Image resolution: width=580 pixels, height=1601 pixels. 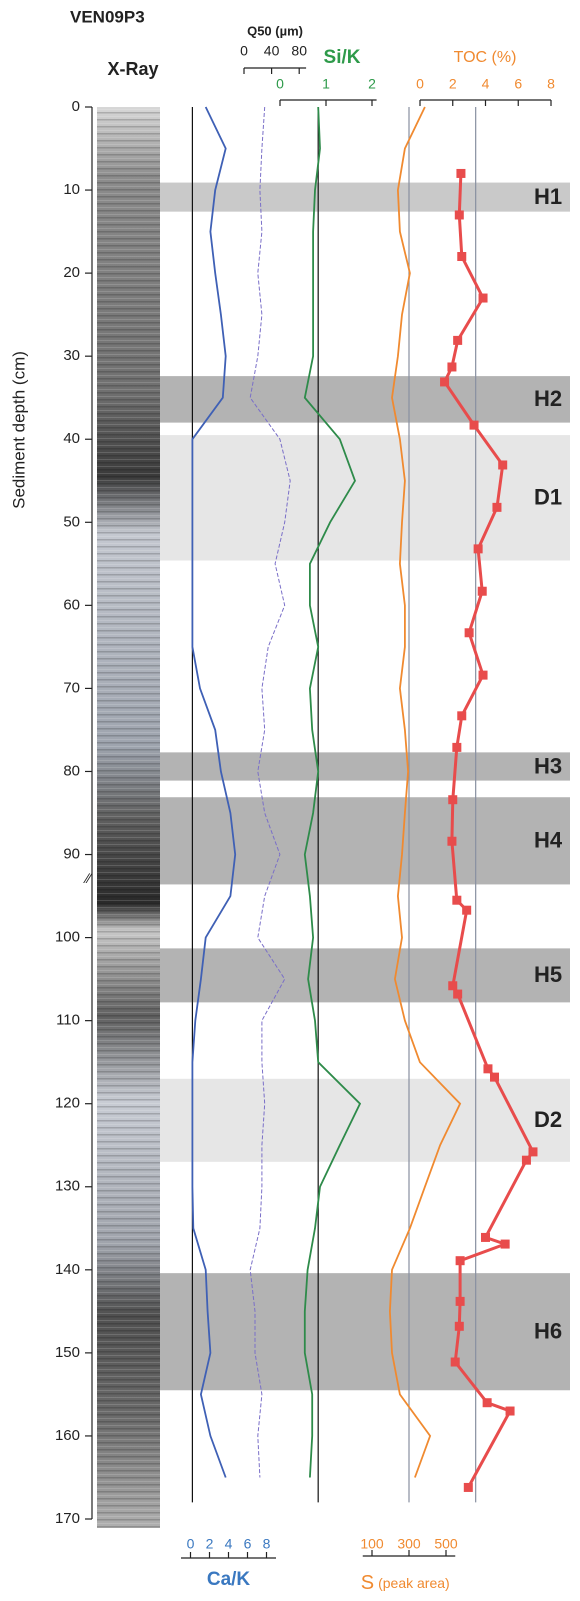 What do you see at coordinates (68, 1020) in the screenshot?
I see `depth-tick-label: 110` at bounding box center [68, 1020].